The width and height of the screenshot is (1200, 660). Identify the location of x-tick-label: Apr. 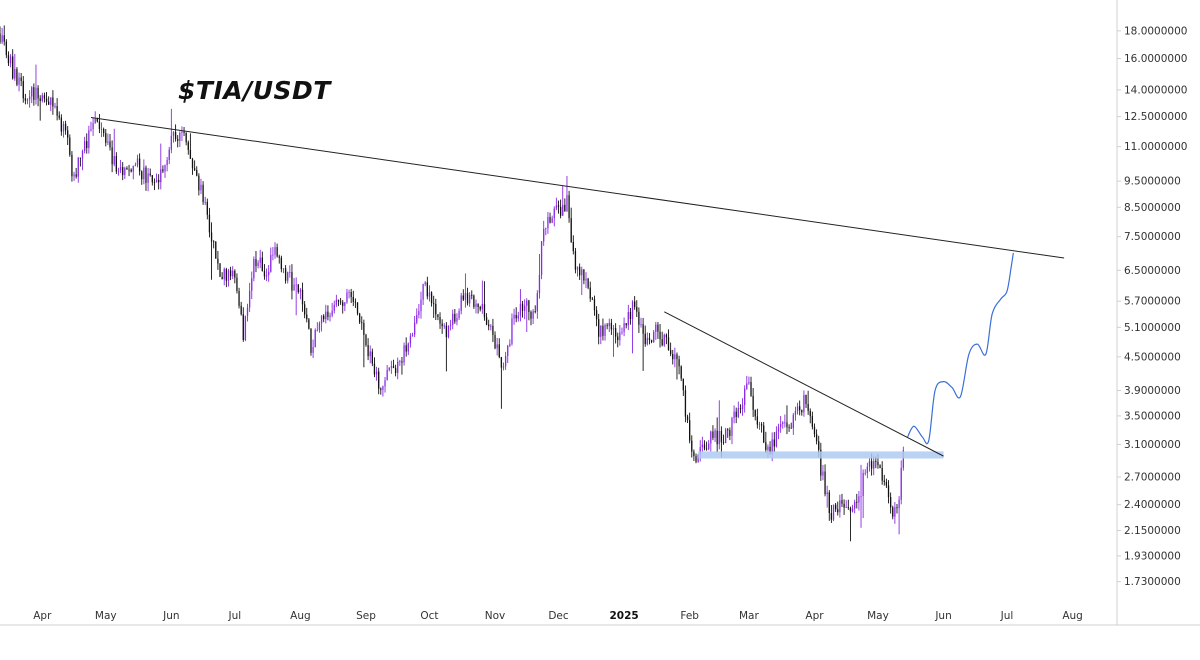
(814, 616).